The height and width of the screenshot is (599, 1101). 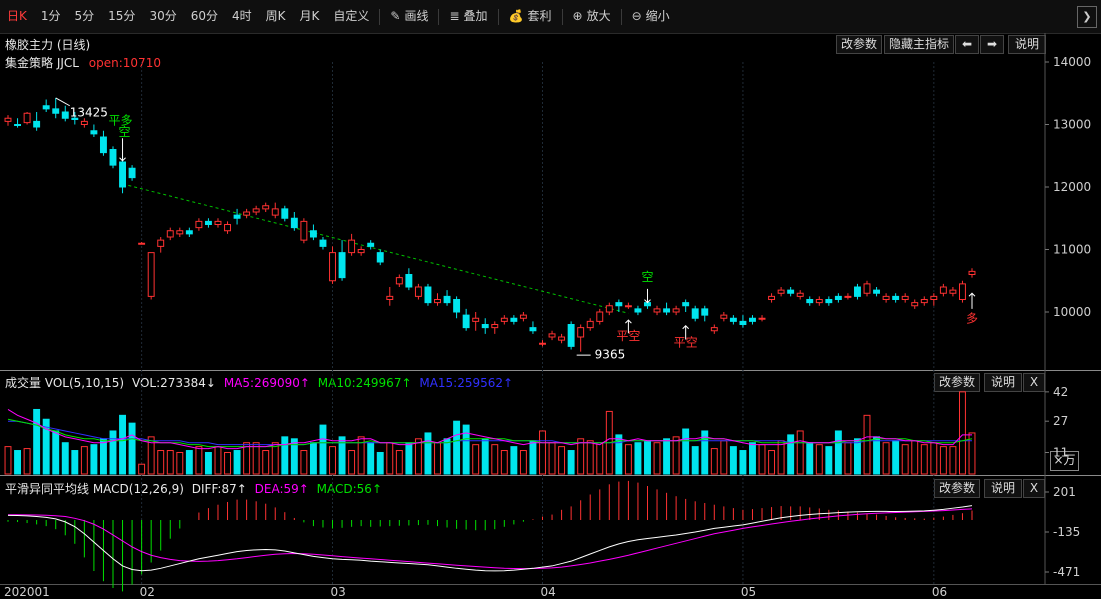 What do you see at coordinates (647, 277) in the screenshot?
I see `signal-short: 空` at bounding box center [647, 277].